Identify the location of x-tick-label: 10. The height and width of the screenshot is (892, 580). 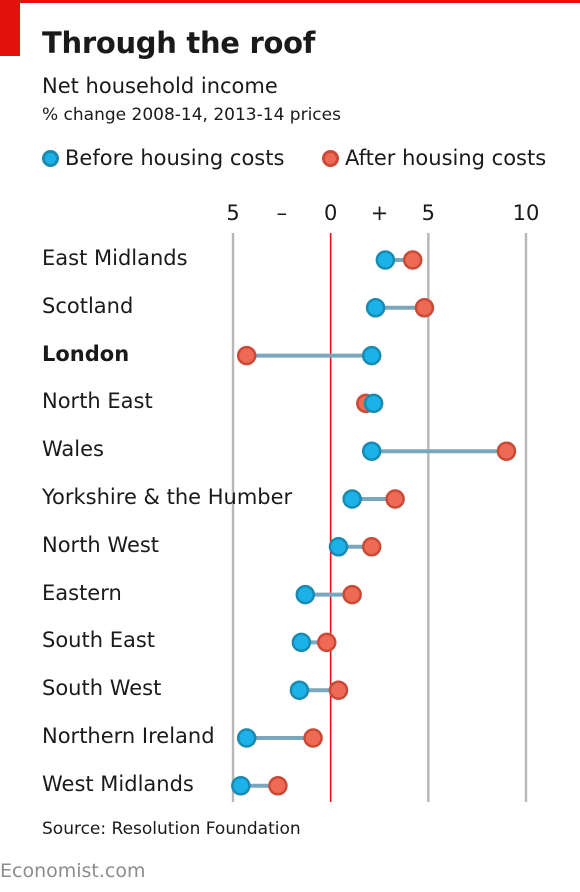
(526, 213).